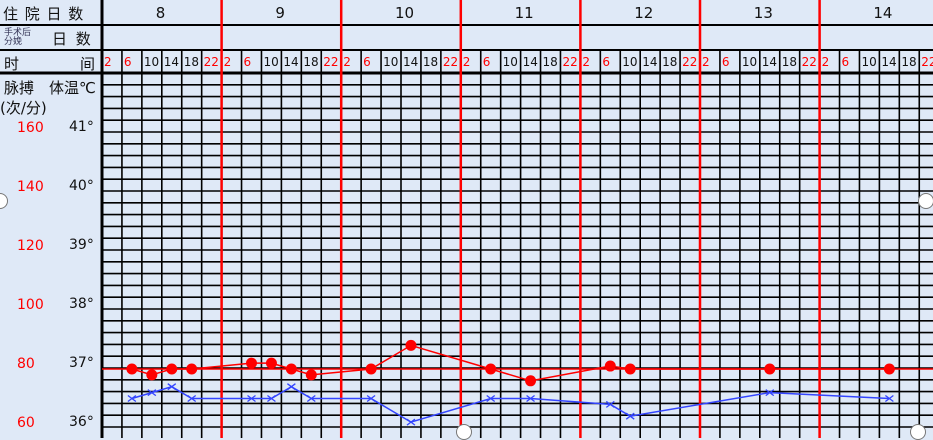  I want to click on postop-days-label: 日 数, so click(72, 39).